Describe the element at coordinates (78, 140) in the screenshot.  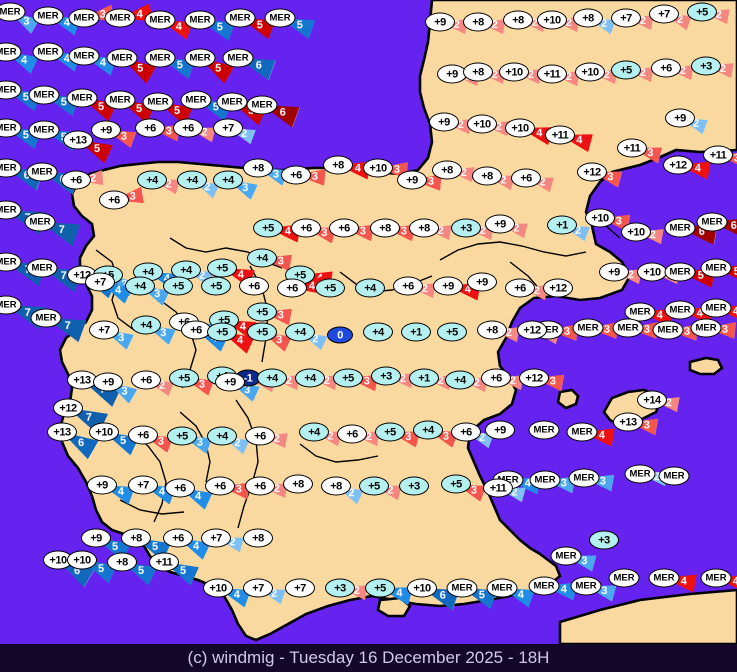
I see `temperature-label: +13` at that location.